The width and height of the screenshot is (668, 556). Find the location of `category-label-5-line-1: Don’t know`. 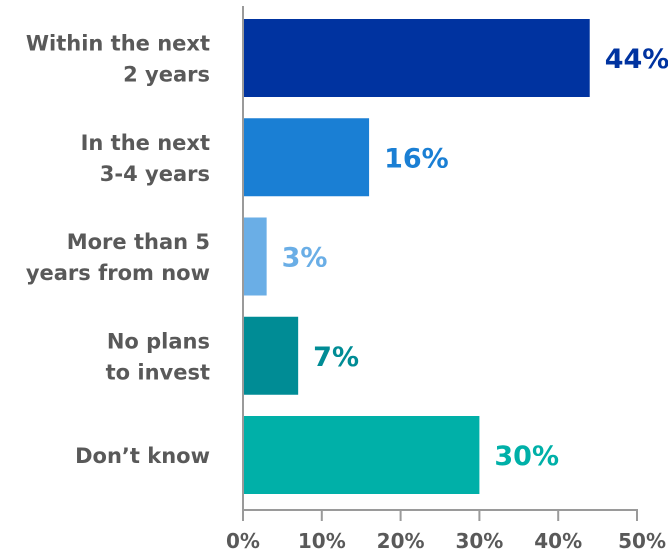

category-label-5-line-1: Don’t know is located at coordinates (142, 456).